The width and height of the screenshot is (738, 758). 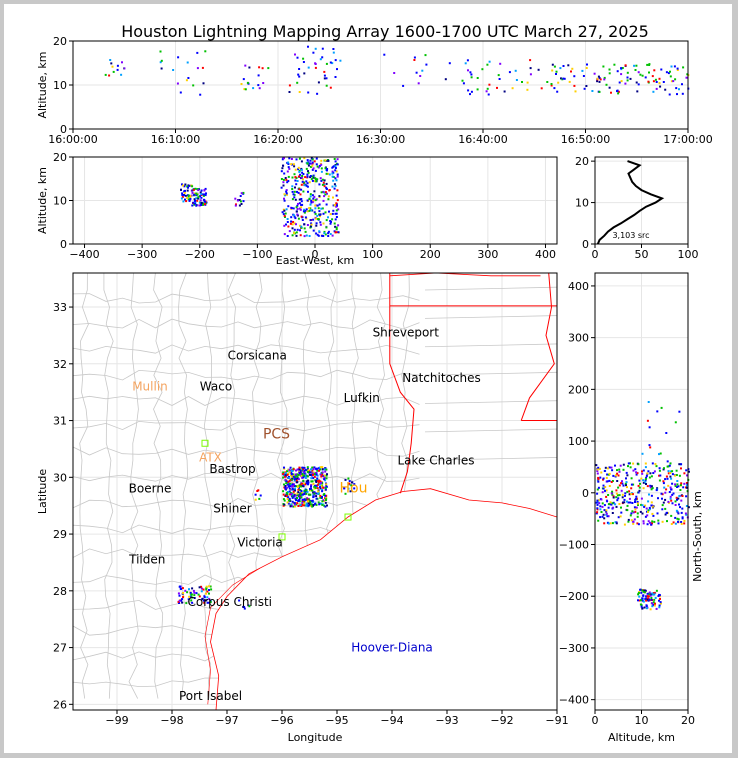 I want to click on x-tick-label: 20, so click(x=688, y=720).